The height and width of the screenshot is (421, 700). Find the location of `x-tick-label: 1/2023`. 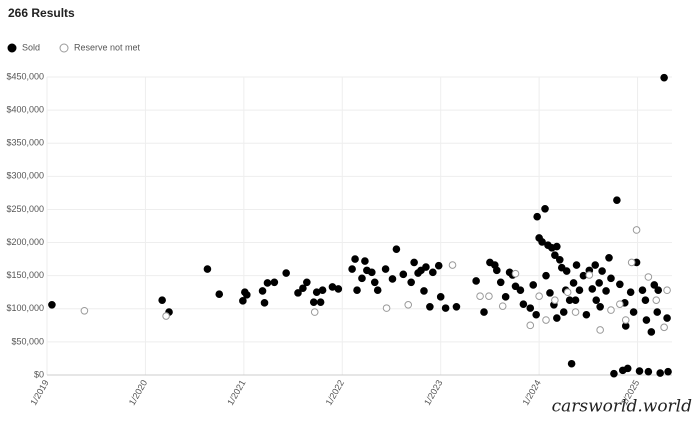

x-tick-label: 1/2023 is located at coordinates (433, 392).